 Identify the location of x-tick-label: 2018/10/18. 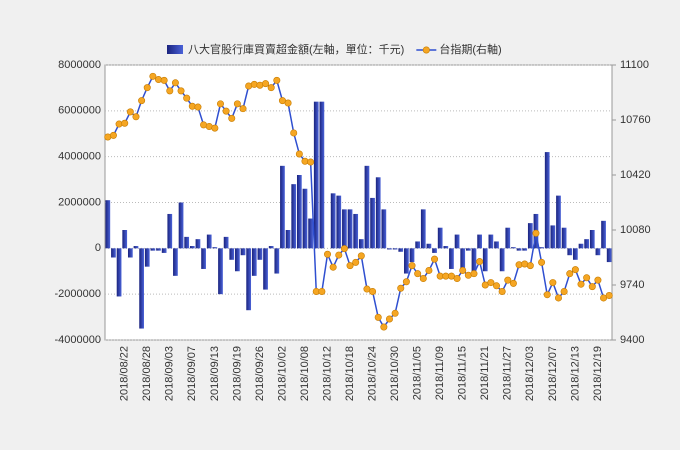
(350, 373).